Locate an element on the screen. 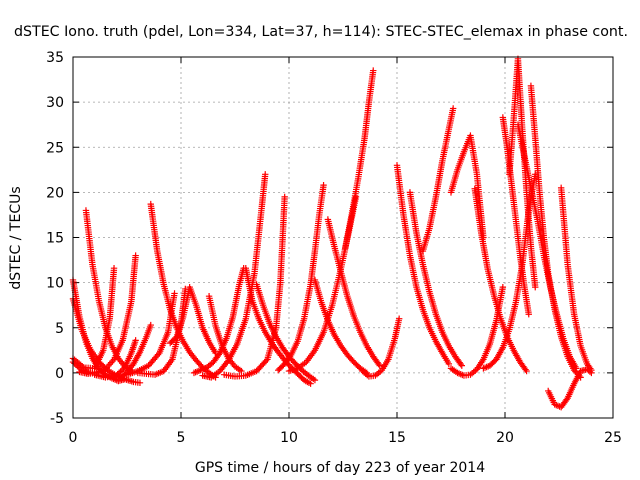  y-tick-label: 15 is located at coordinates (55, 239).